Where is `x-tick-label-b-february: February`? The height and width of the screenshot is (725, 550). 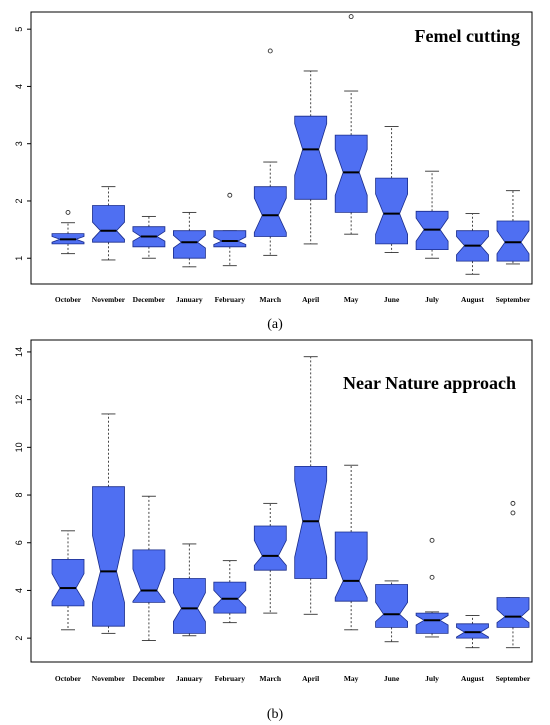
x-tick-label-b-february: February is located at coordinates (230, 678).